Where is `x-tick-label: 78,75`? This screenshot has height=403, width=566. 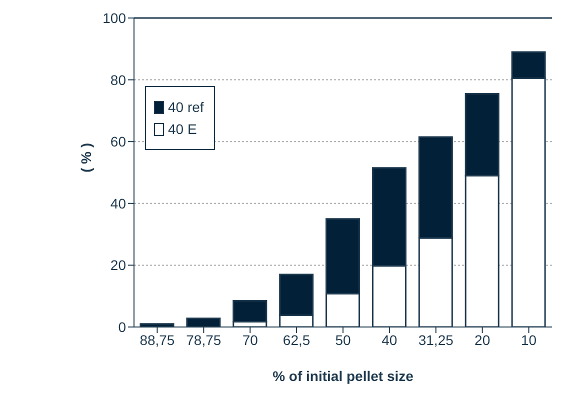 x-tick-label: 78,75 is located at coordinates (204, 340).